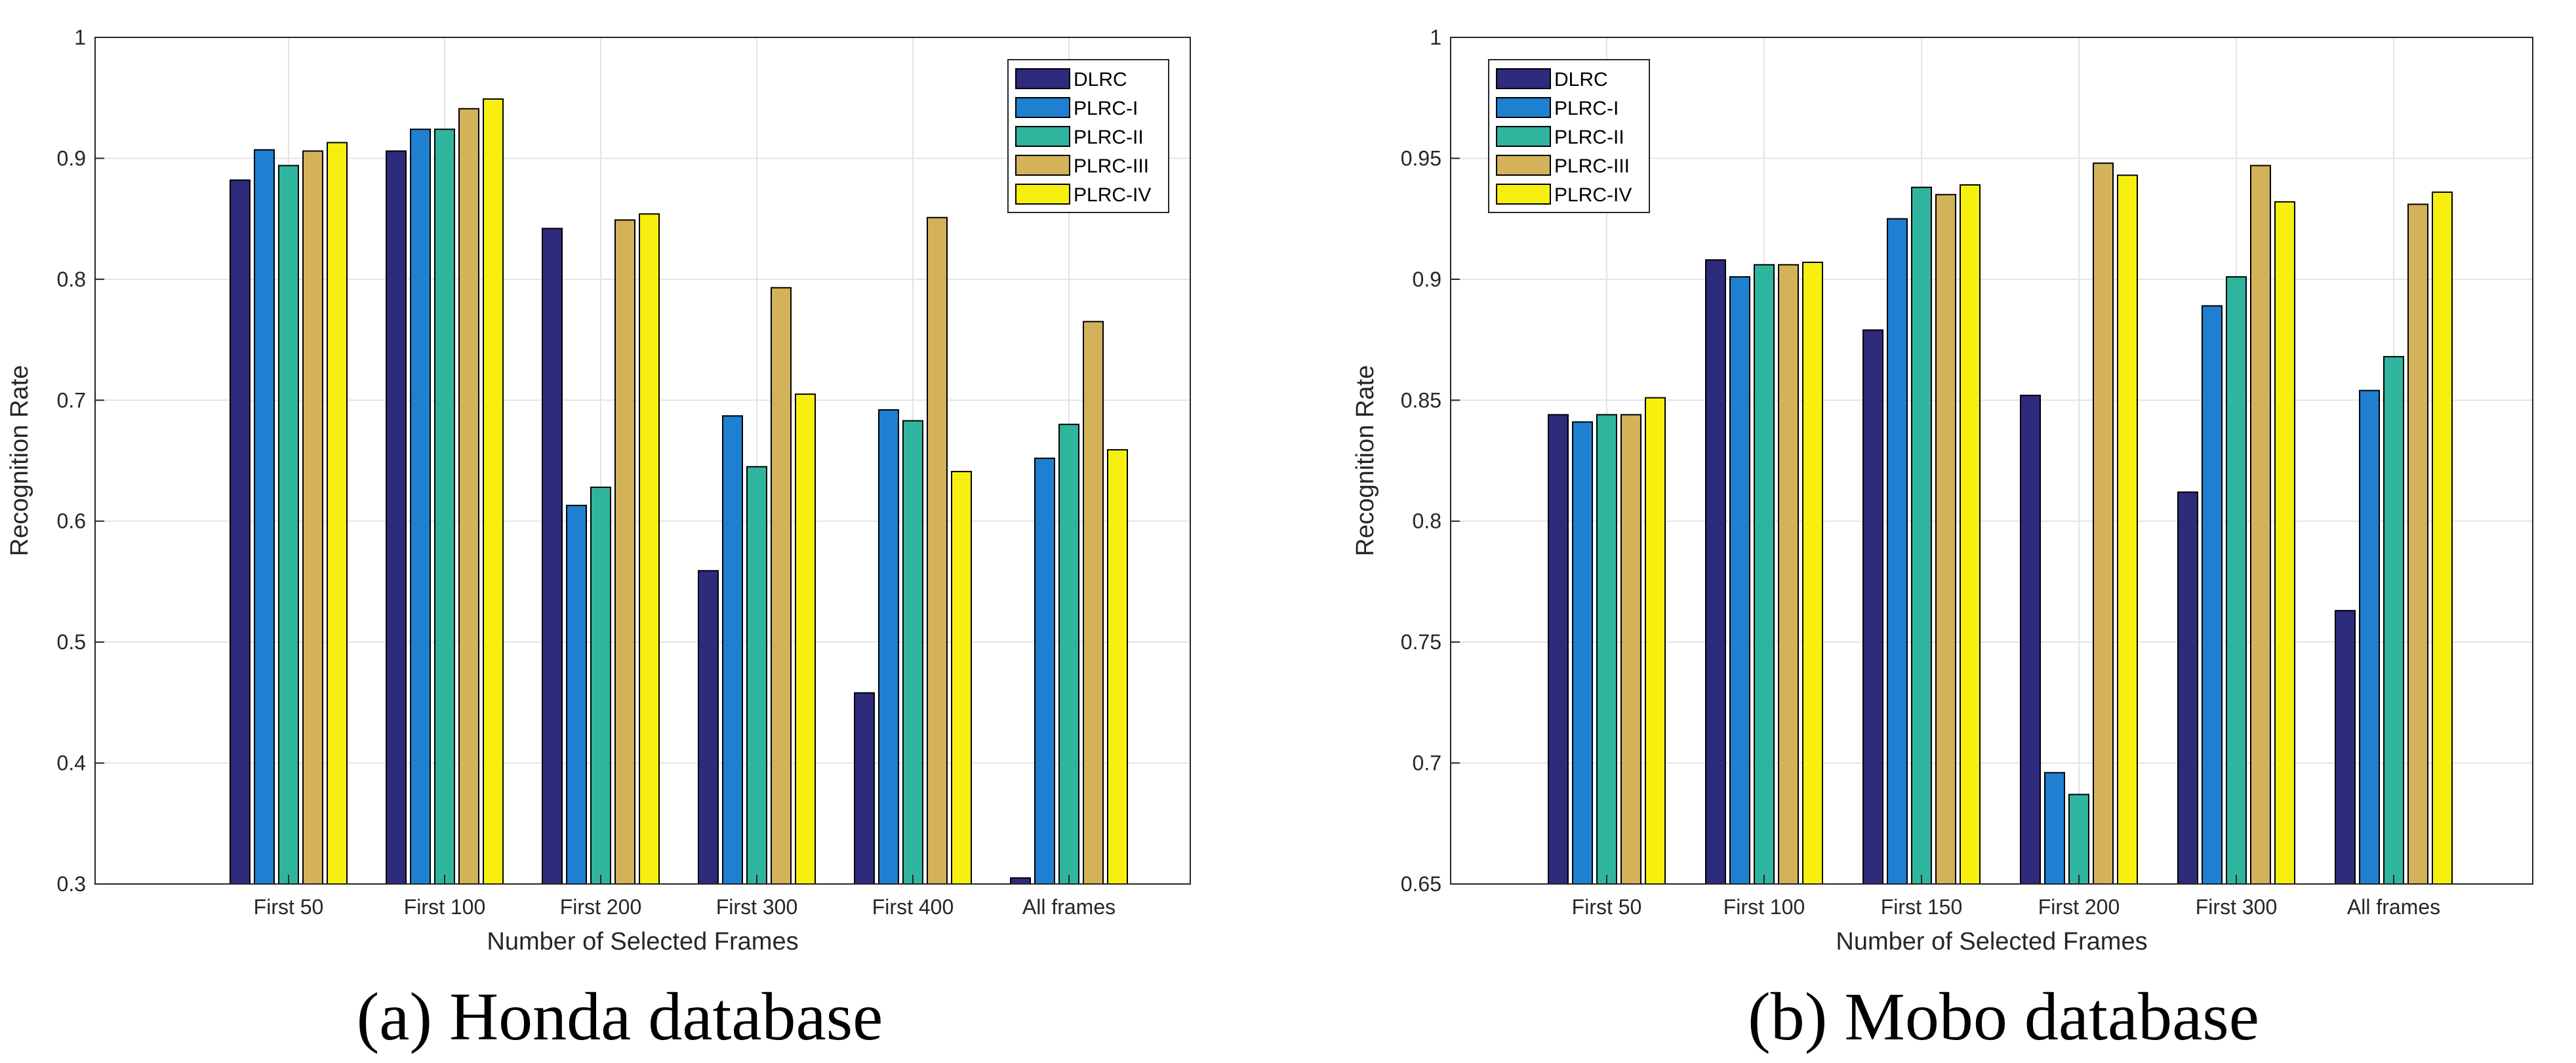 This screenshot has height=1063, width=2576. Describe the element at coordinates (71, 884) in the screenshot. I see `y-tick-label: 0.3` at that location.